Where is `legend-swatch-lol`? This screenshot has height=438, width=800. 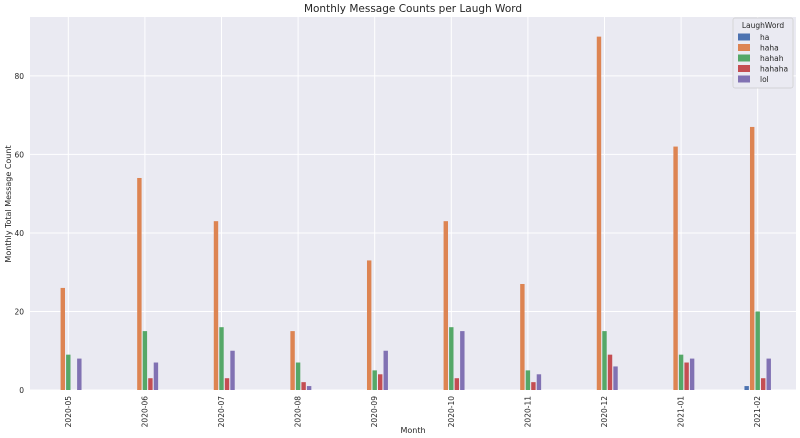
legend-swatch-lol is located at coordinates (744, 79).